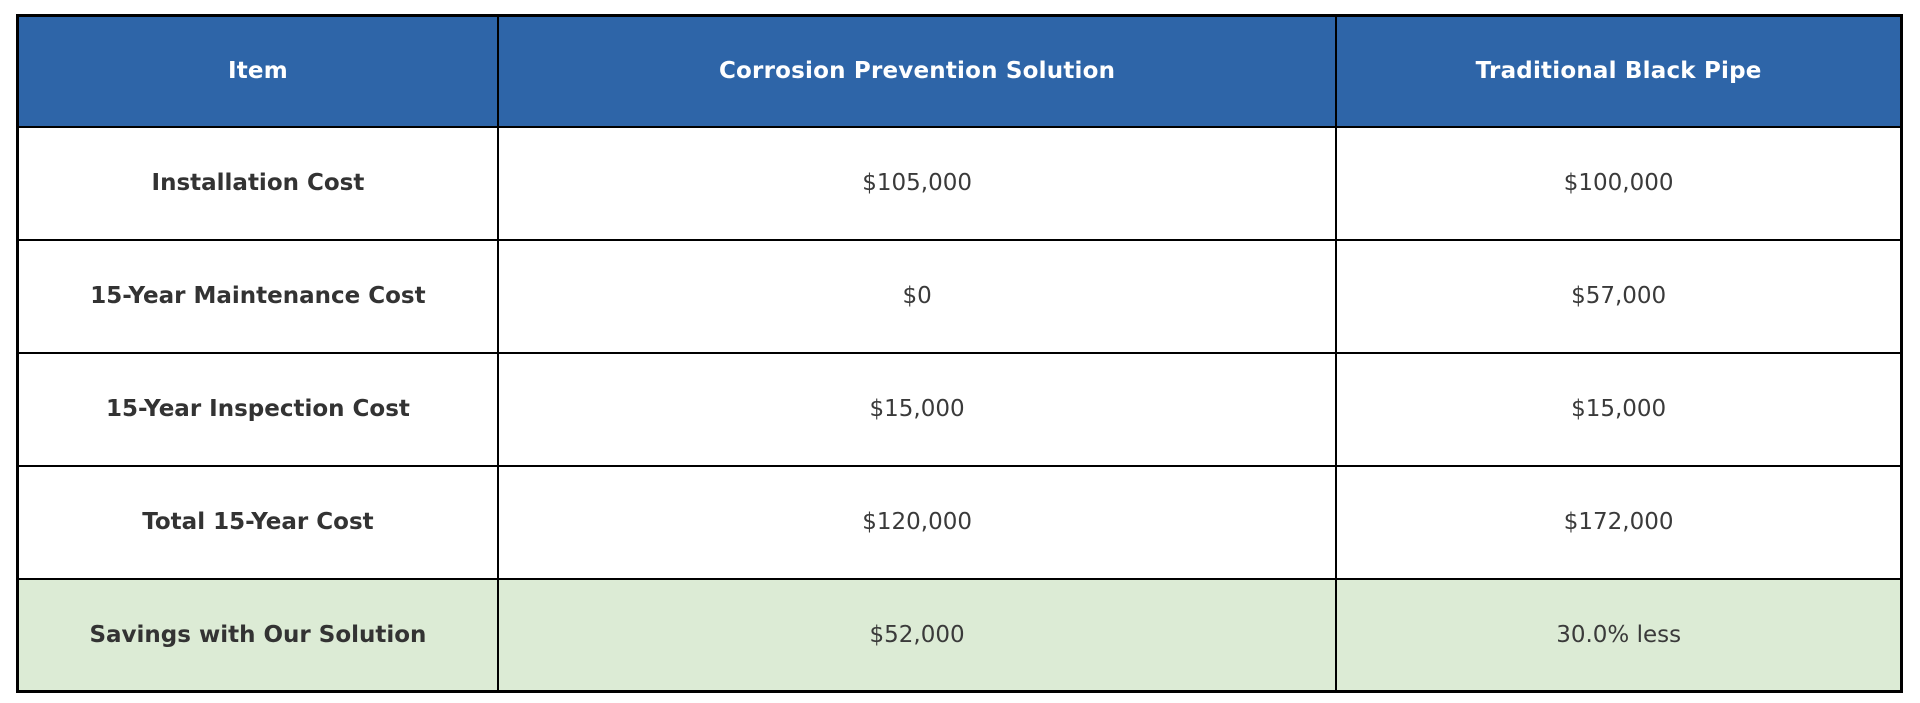 Image resolution: width=1920 pixels, height=703 pixels. Describe the element at coordinates (1619, 71) in the screenshot. I see `column-header-traditional-black-pipe: Traditional Black Pipe` at that location.